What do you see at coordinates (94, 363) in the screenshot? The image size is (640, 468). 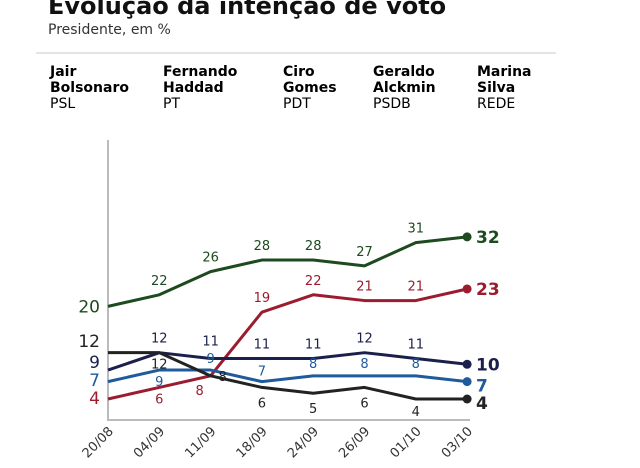 I see `start-value-label: 9` at bounding box center [94, 363].